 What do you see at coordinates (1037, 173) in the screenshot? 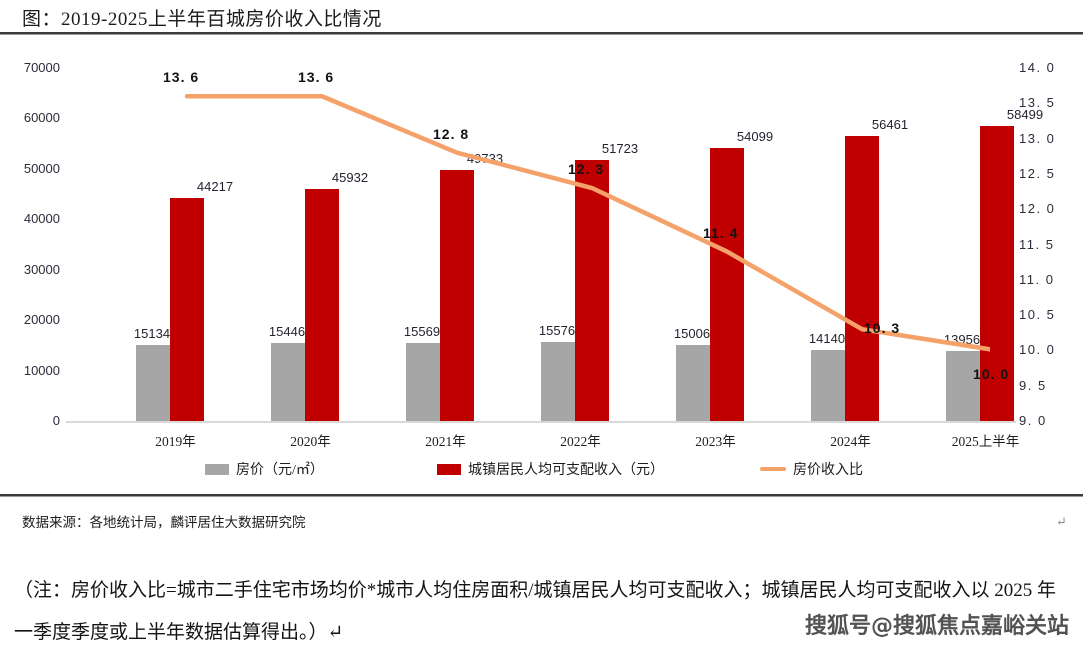
I see `y-axis-right-tick: 12. 5` at bounding box center [1037, 173].